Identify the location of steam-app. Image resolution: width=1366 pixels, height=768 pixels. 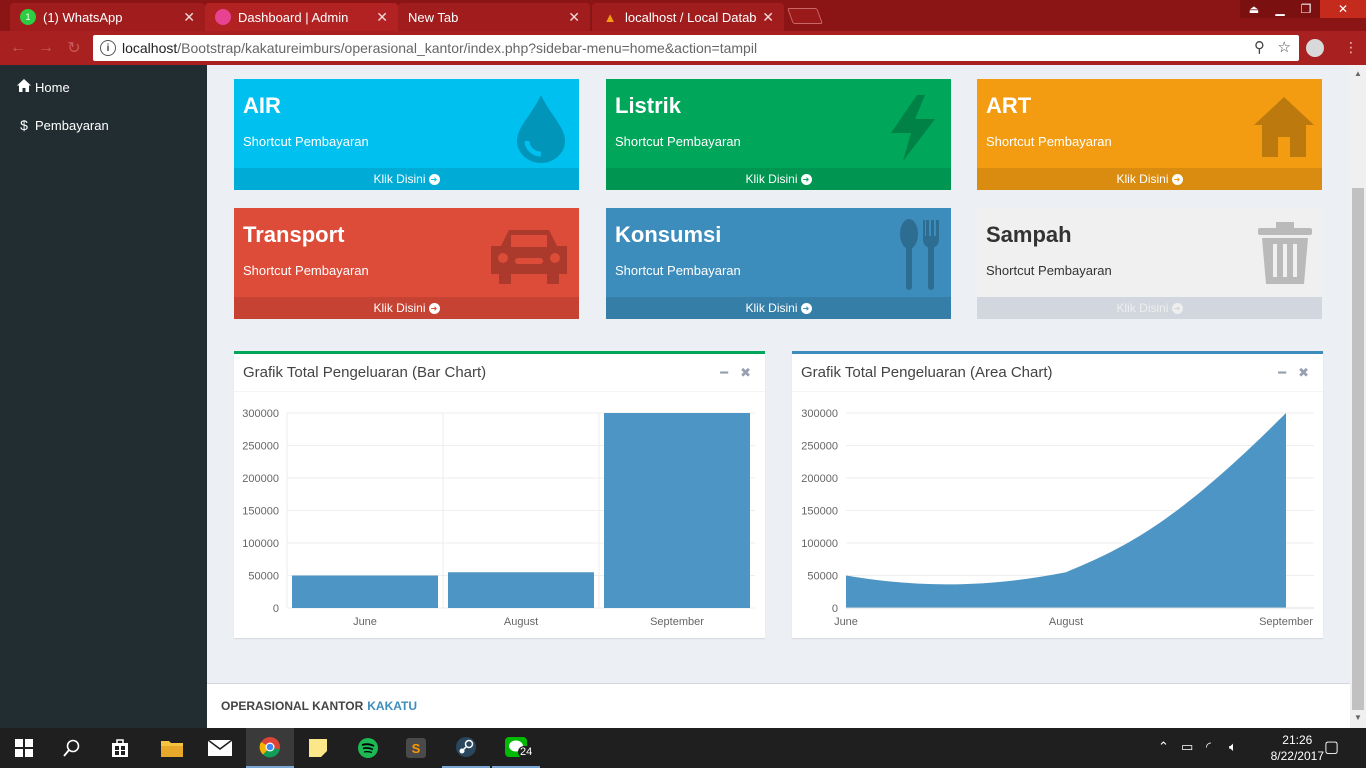
(466, 748).